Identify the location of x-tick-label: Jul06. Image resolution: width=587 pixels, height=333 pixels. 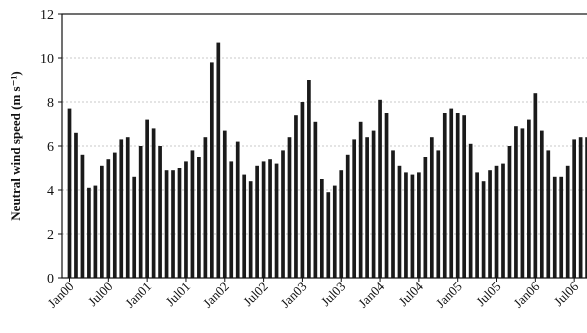
(566, 293).